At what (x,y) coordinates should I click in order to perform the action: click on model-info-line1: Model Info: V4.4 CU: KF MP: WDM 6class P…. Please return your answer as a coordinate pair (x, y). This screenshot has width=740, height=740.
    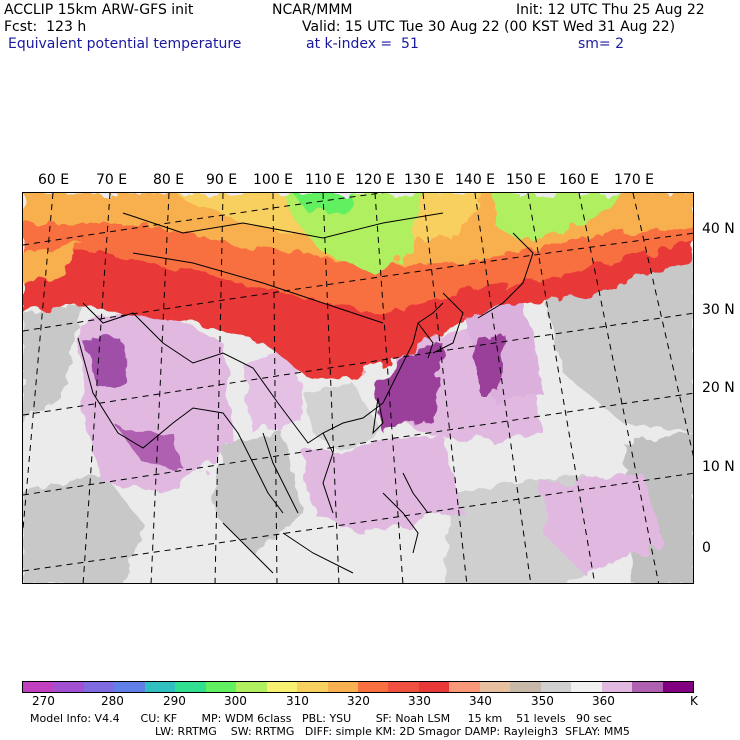
    Looking at the image, I should click on (321, 718).